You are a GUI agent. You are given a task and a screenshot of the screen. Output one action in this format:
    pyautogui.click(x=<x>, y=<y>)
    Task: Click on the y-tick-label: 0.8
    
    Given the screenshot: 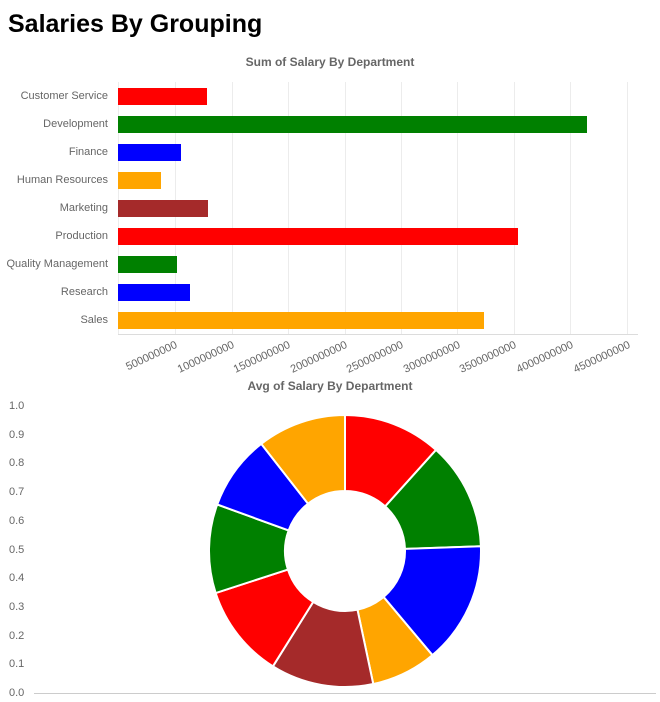 What is the action you would take?
    pyautogui.click(x=17, y=463)
    